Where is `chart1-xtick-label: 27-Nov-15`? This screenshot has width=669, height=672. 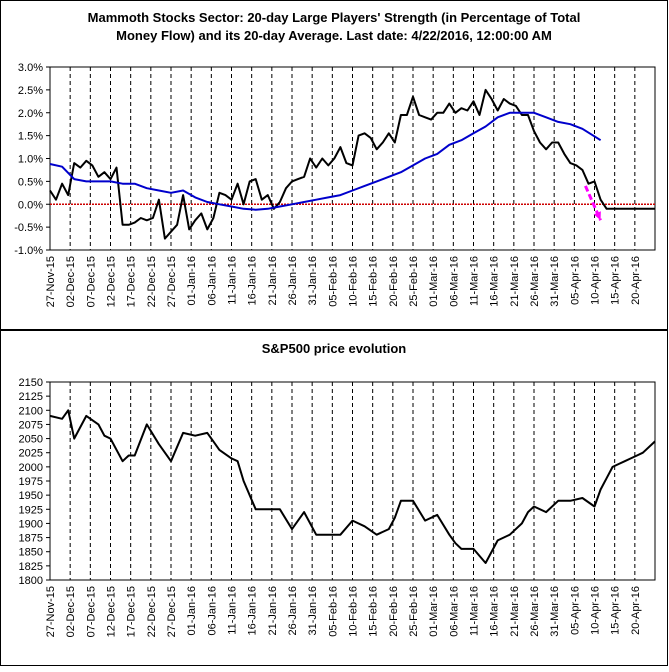
chart1-xtick-label: 27-Nov-15 is located at coordinates (51, 281).